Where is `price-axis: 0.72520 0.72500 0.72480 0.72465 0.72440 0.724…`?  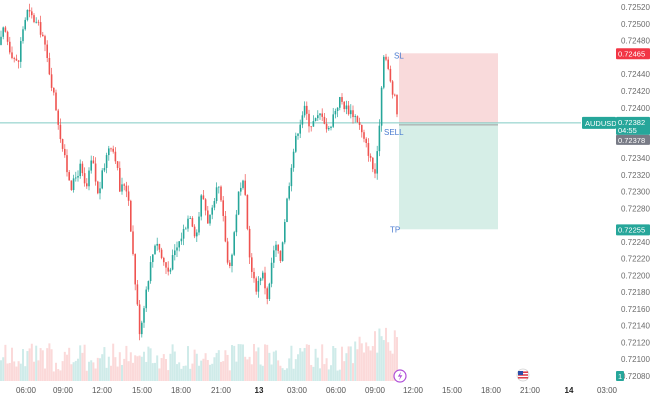
price-axis: 0.72520 0.72500 0.72480 0.72465 0.72440 0.724… is located at coordinates (635, 192).